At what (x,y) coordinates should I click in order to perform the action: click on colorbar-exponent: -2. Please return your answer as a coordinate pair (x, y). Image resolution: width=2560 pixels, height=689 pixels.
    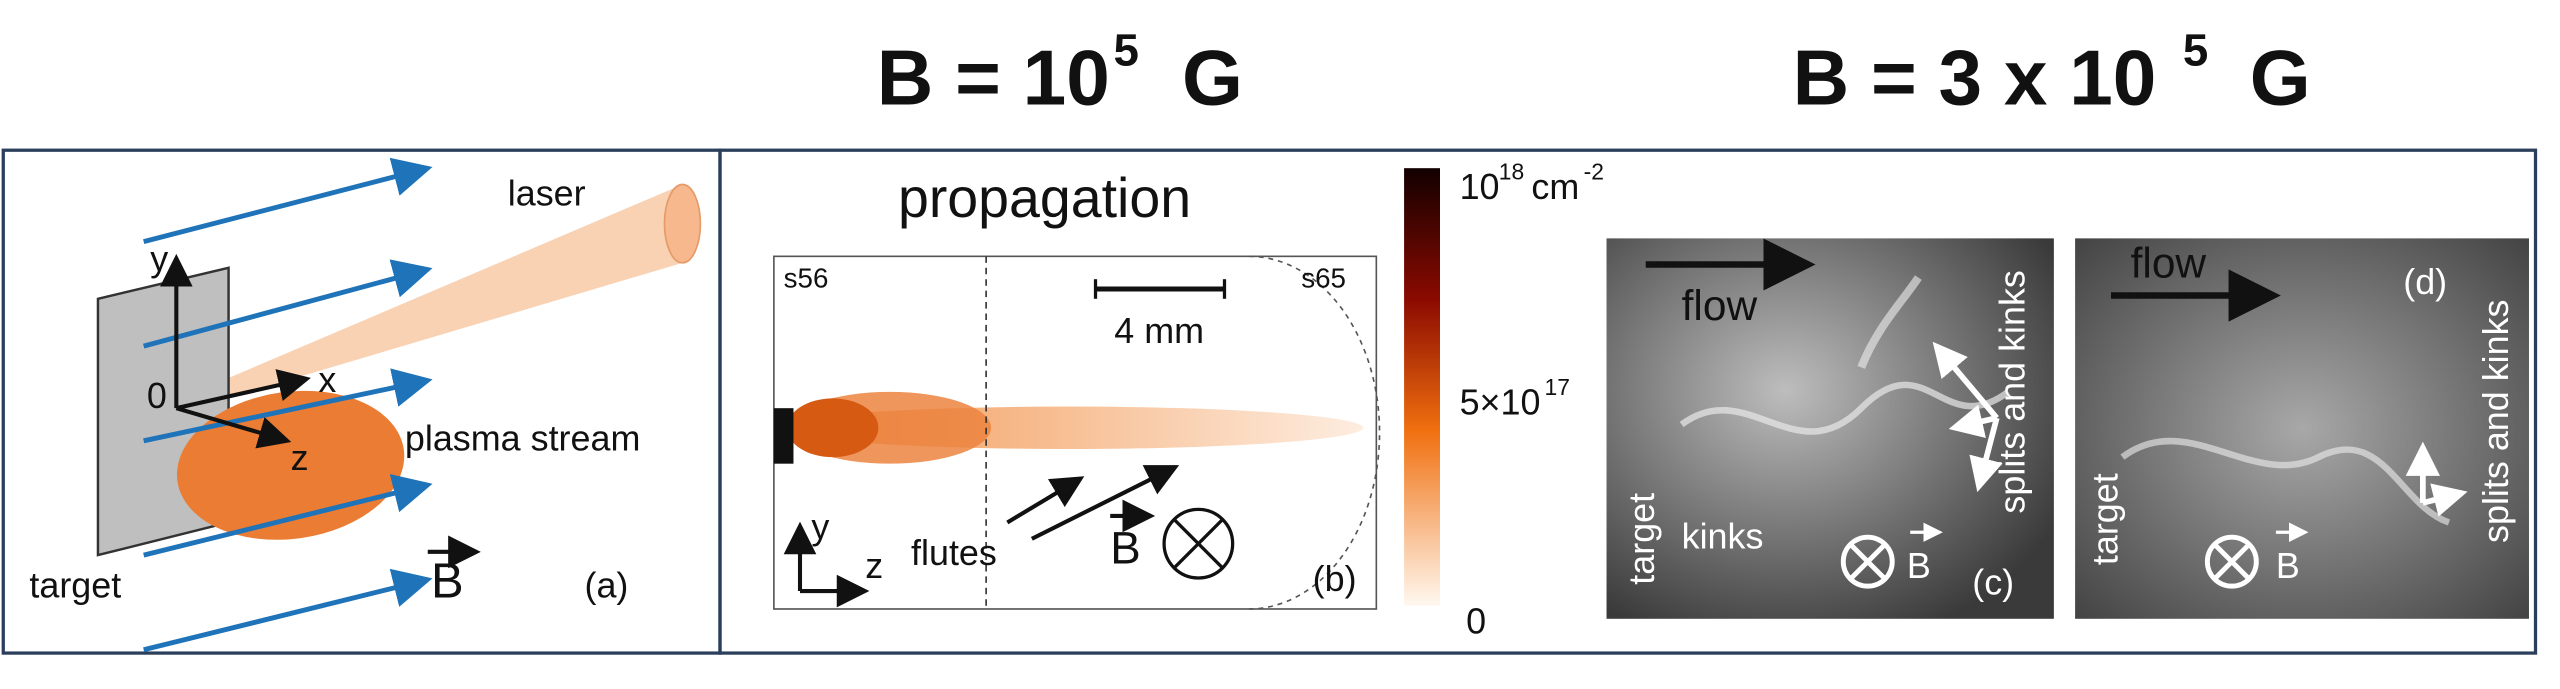
    Looking at the image, I should click on (1594, 172).